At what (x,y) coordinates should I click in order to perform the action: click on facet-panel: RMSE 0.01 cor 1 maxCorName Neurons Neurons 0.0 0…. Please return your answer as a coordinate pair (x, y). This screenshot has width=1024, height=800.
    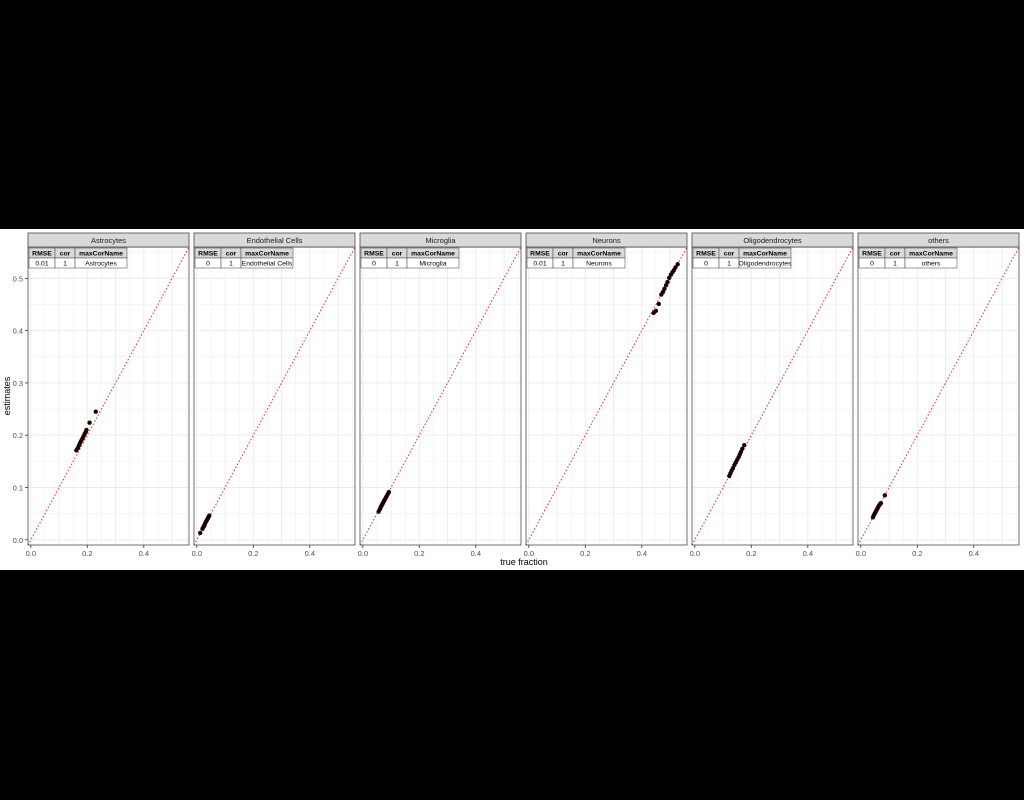
    Looking at the image, I should click on (606, 395).